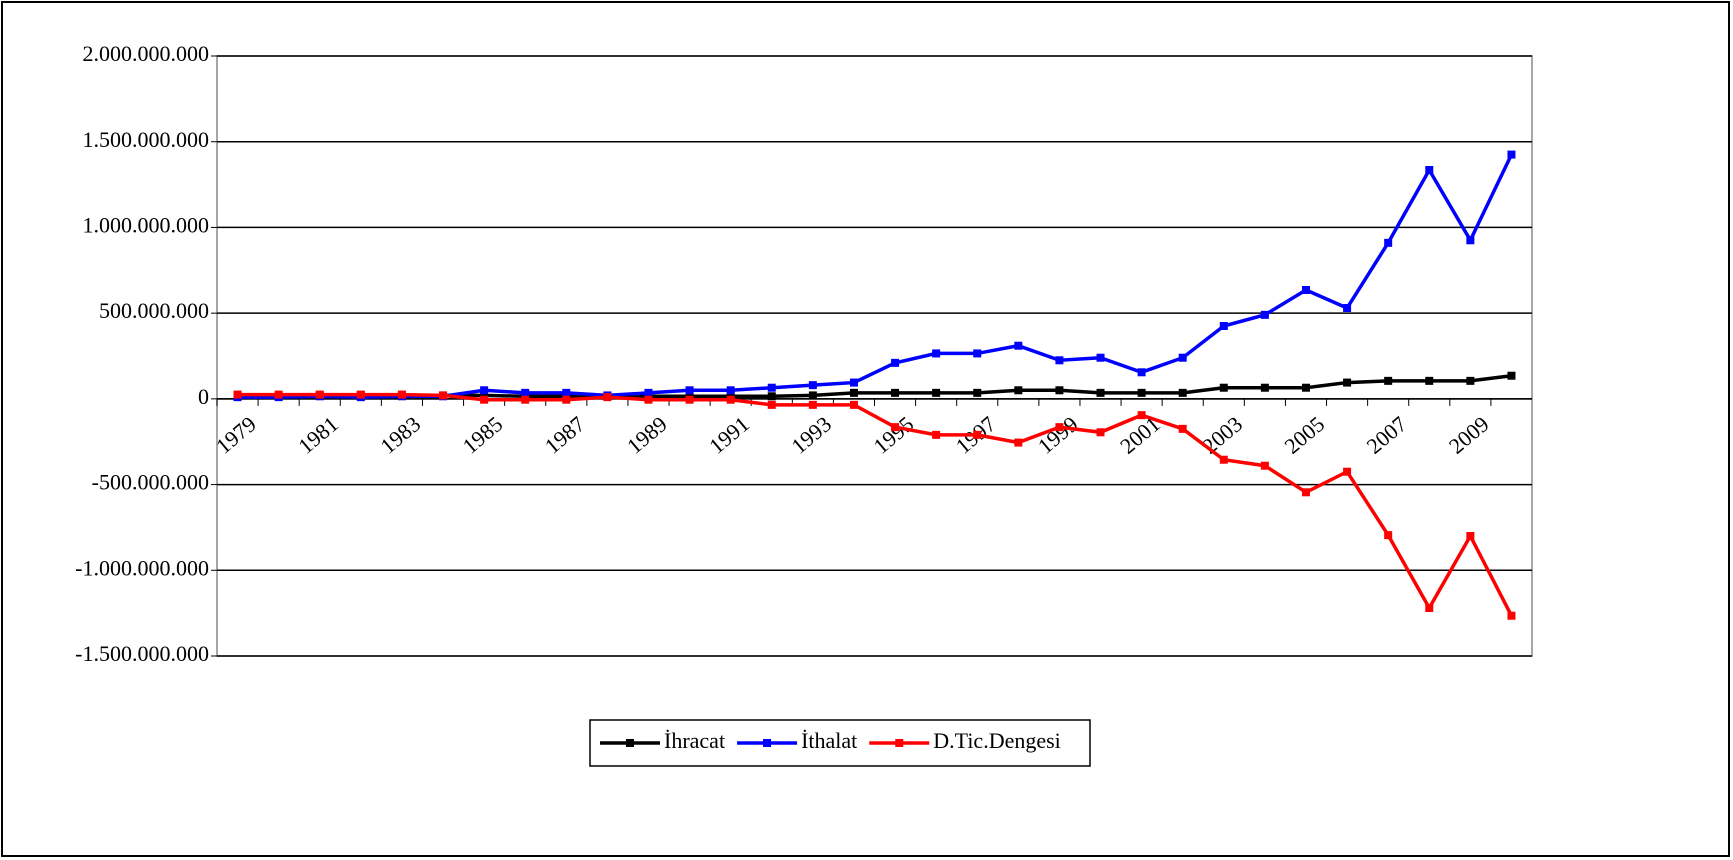 Image resolution: width=1733 pixels, height=860 pixels. I want to click on legend-label: D.Tic.Dengesi, so click(997, 740).